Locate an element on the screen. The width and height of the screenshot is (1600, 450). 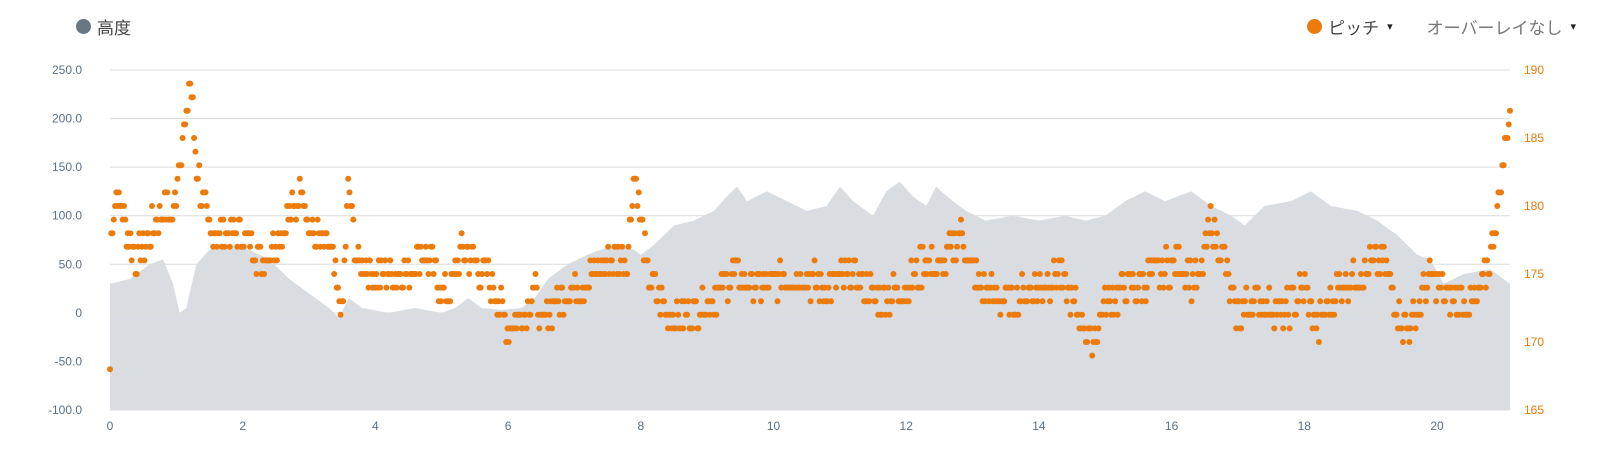
y-left-tick-label: 100.0 is located at coordinates (67, 216).